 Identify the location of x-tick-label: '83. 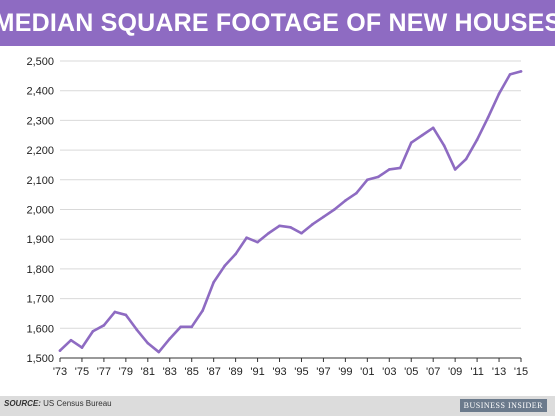
(170, 372).